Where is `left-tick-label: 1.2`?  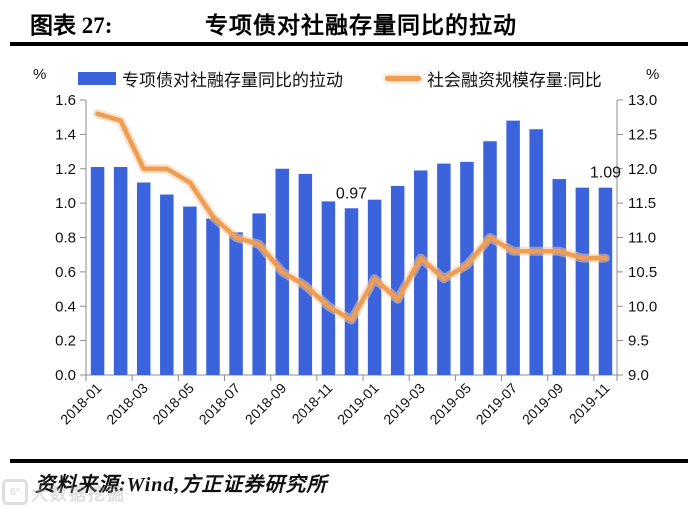
left-tick-label: 1.2 is located at coordinates (65, 169).